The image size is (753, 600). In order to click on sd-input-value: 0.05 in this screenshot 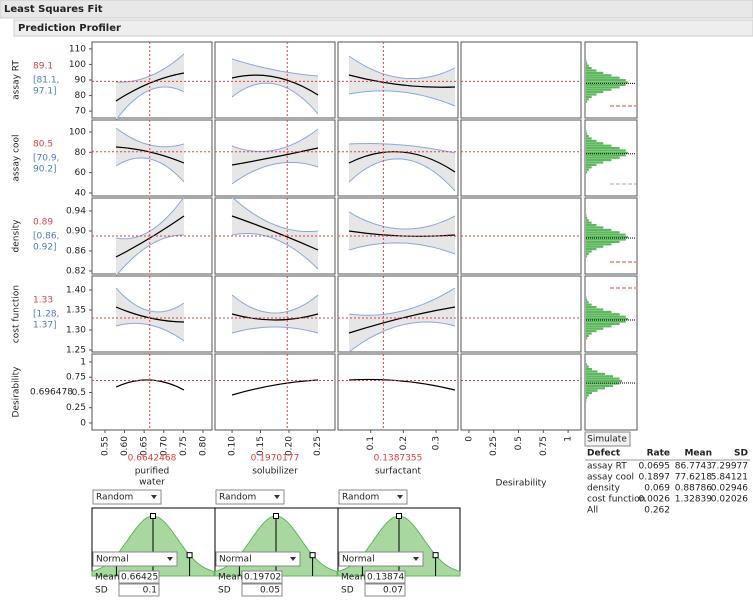, I will do `click(270, 591)`.